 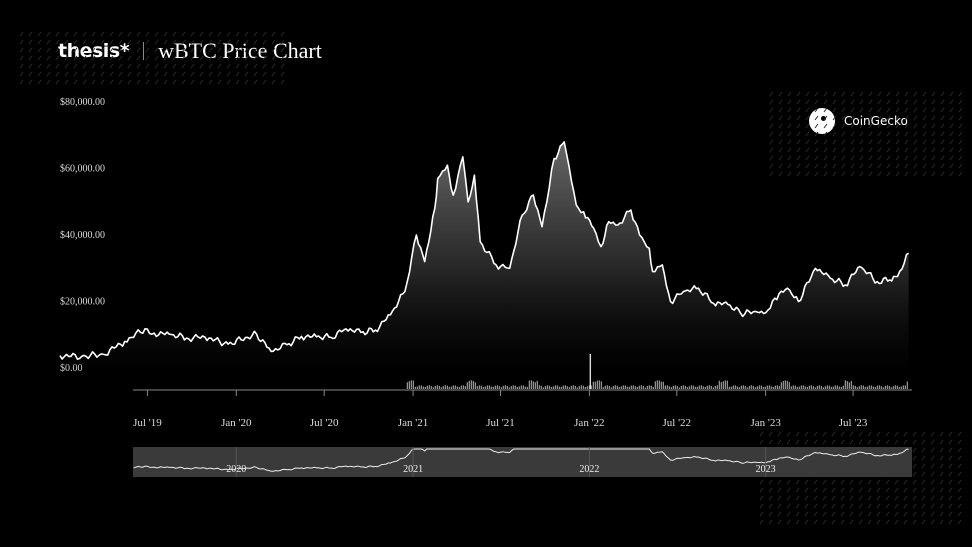 What do you see at coordinates (822, 121) in the screenshot?
I see `gecko-icon` at bounding box center [822, 121].